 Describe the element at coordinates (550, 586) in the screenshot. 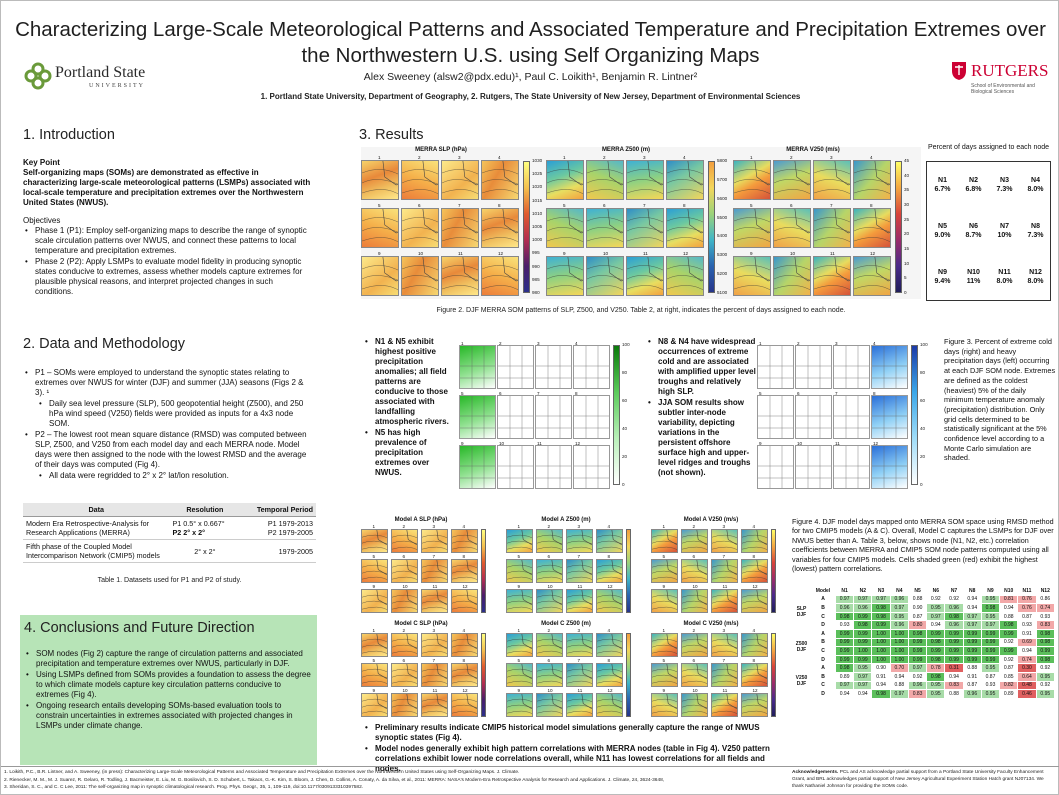

I see `node-number: 10` at that location.